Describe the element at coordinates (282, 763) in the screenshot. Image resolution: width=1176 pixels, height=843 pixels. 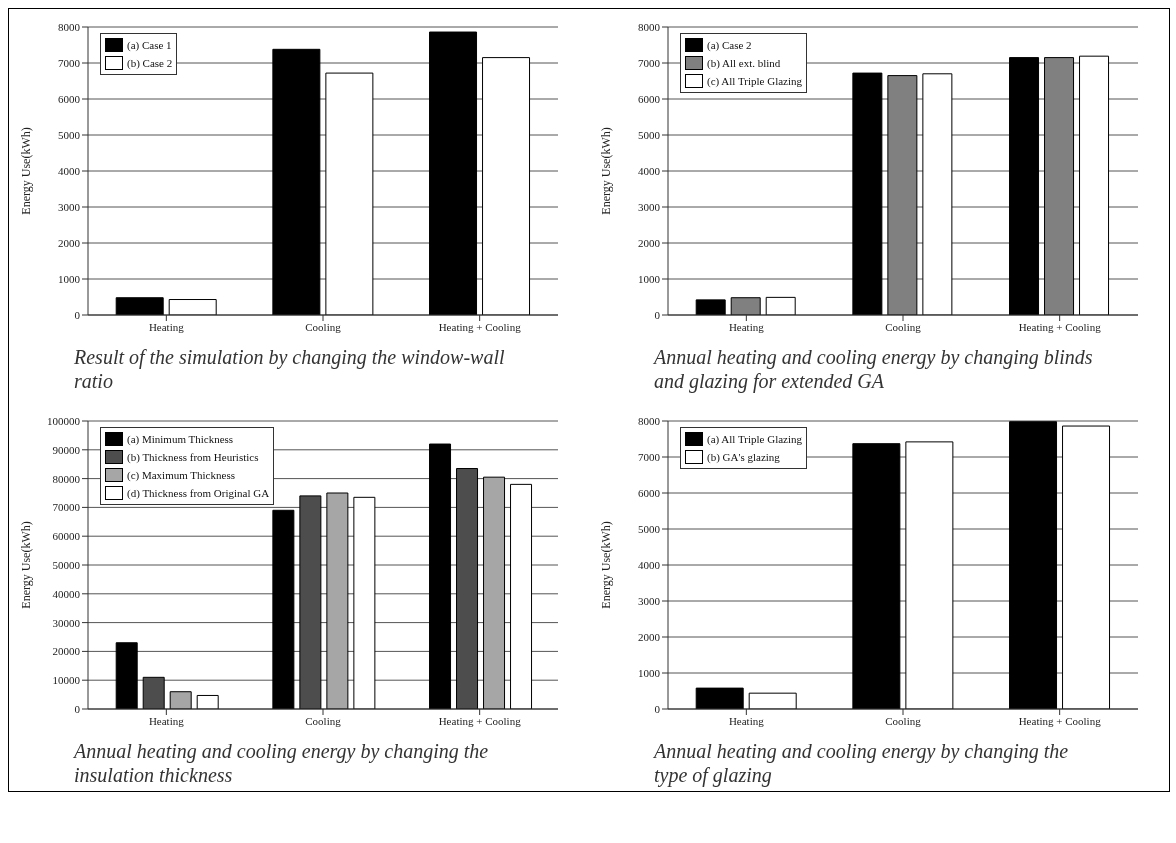
I see `text: Annual heating and cooling energy by changing the insulation thickness` at that location.